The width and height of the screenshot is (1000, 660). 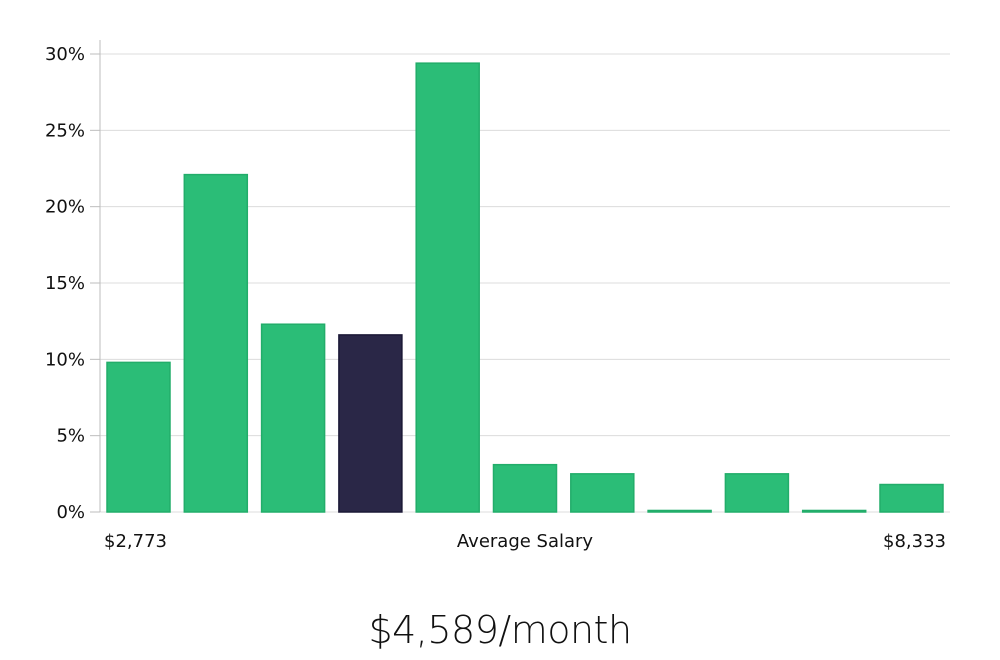 I want to click on x-max-label: $8,333, so click(x=914, y=541).